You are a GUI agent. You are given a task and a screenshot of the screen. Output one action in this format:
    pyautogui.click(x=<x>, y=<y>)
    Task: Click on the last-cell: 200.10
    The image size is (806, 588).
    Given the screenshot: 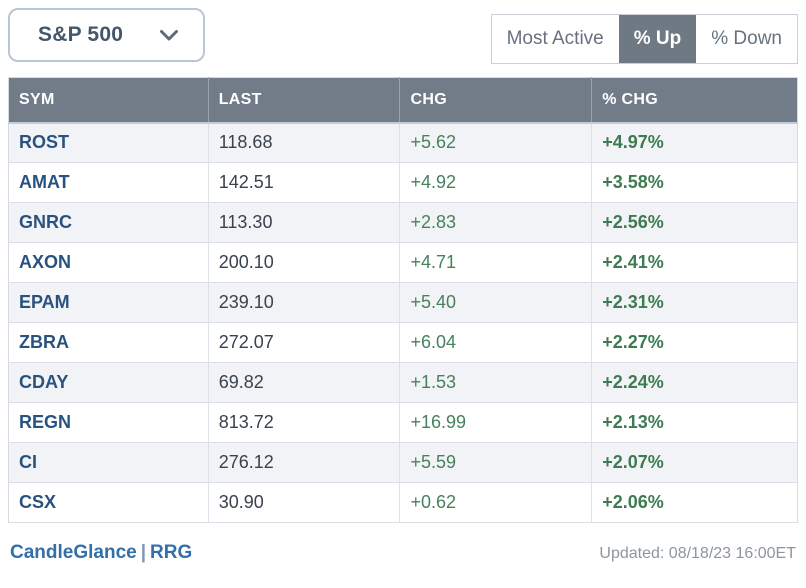 What is the action you would take?
    pyautogui.click(x=304, y=262)
    